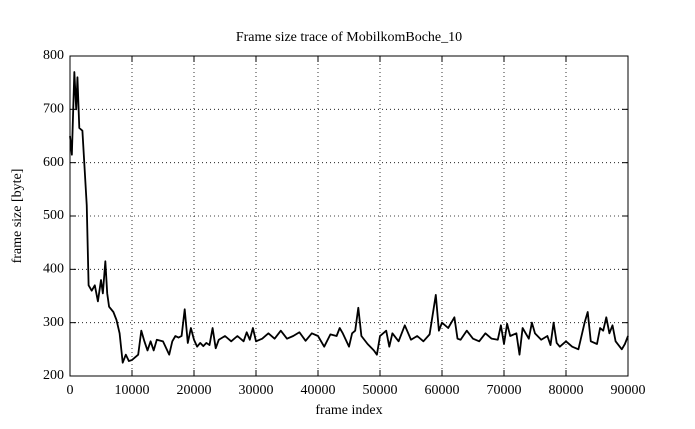 Image resolution: width=695 pixels, height=429 pixels. What do you see at coordinates (53, 322) in the screenshot?
I see `y-tick-label: 300` at bounding box center [53, 322].